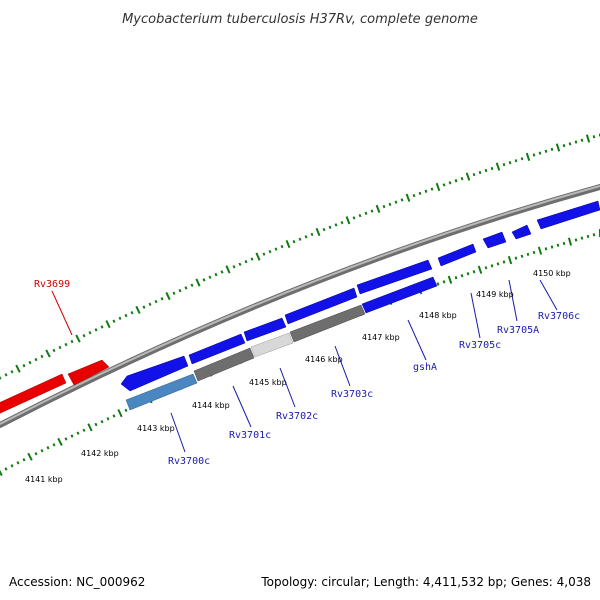 The image size is (600, 600). What do you see at coordinates (52, 284) in the screenshot?
I see `gene-label-rv3699: Rv3699` at bounding box center [52, 284].